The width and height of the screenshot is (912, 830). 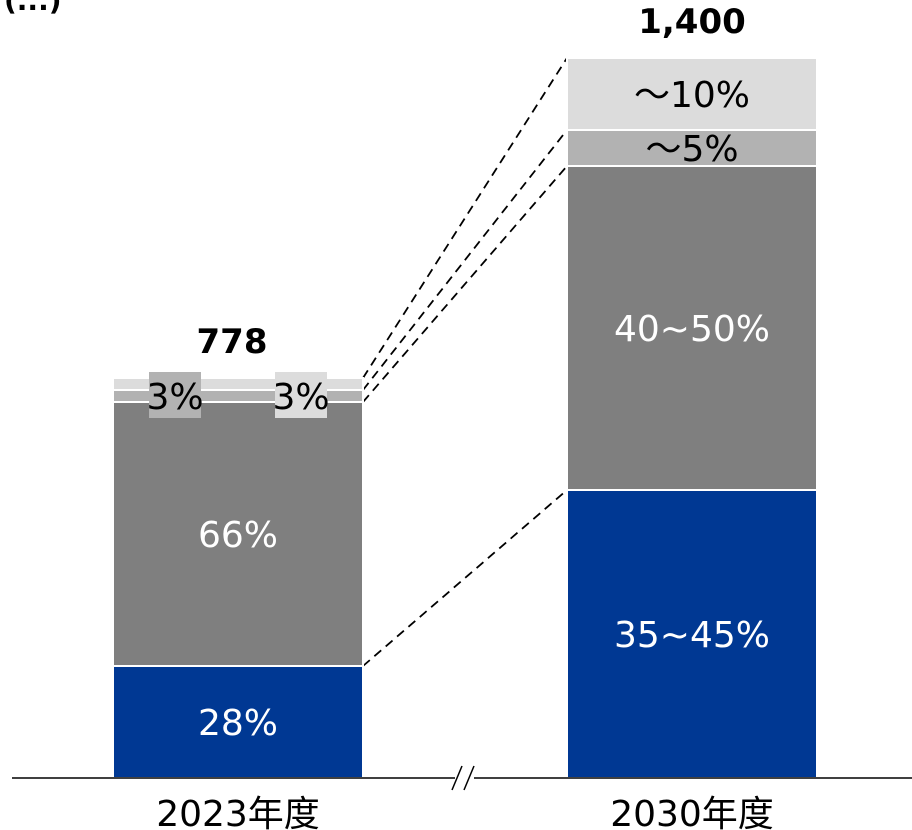 What do you see at coordinates (462, 797) in the screenshot?
I see `x-axis: 2023年度 2030年度` at bounding box center [462, 797].